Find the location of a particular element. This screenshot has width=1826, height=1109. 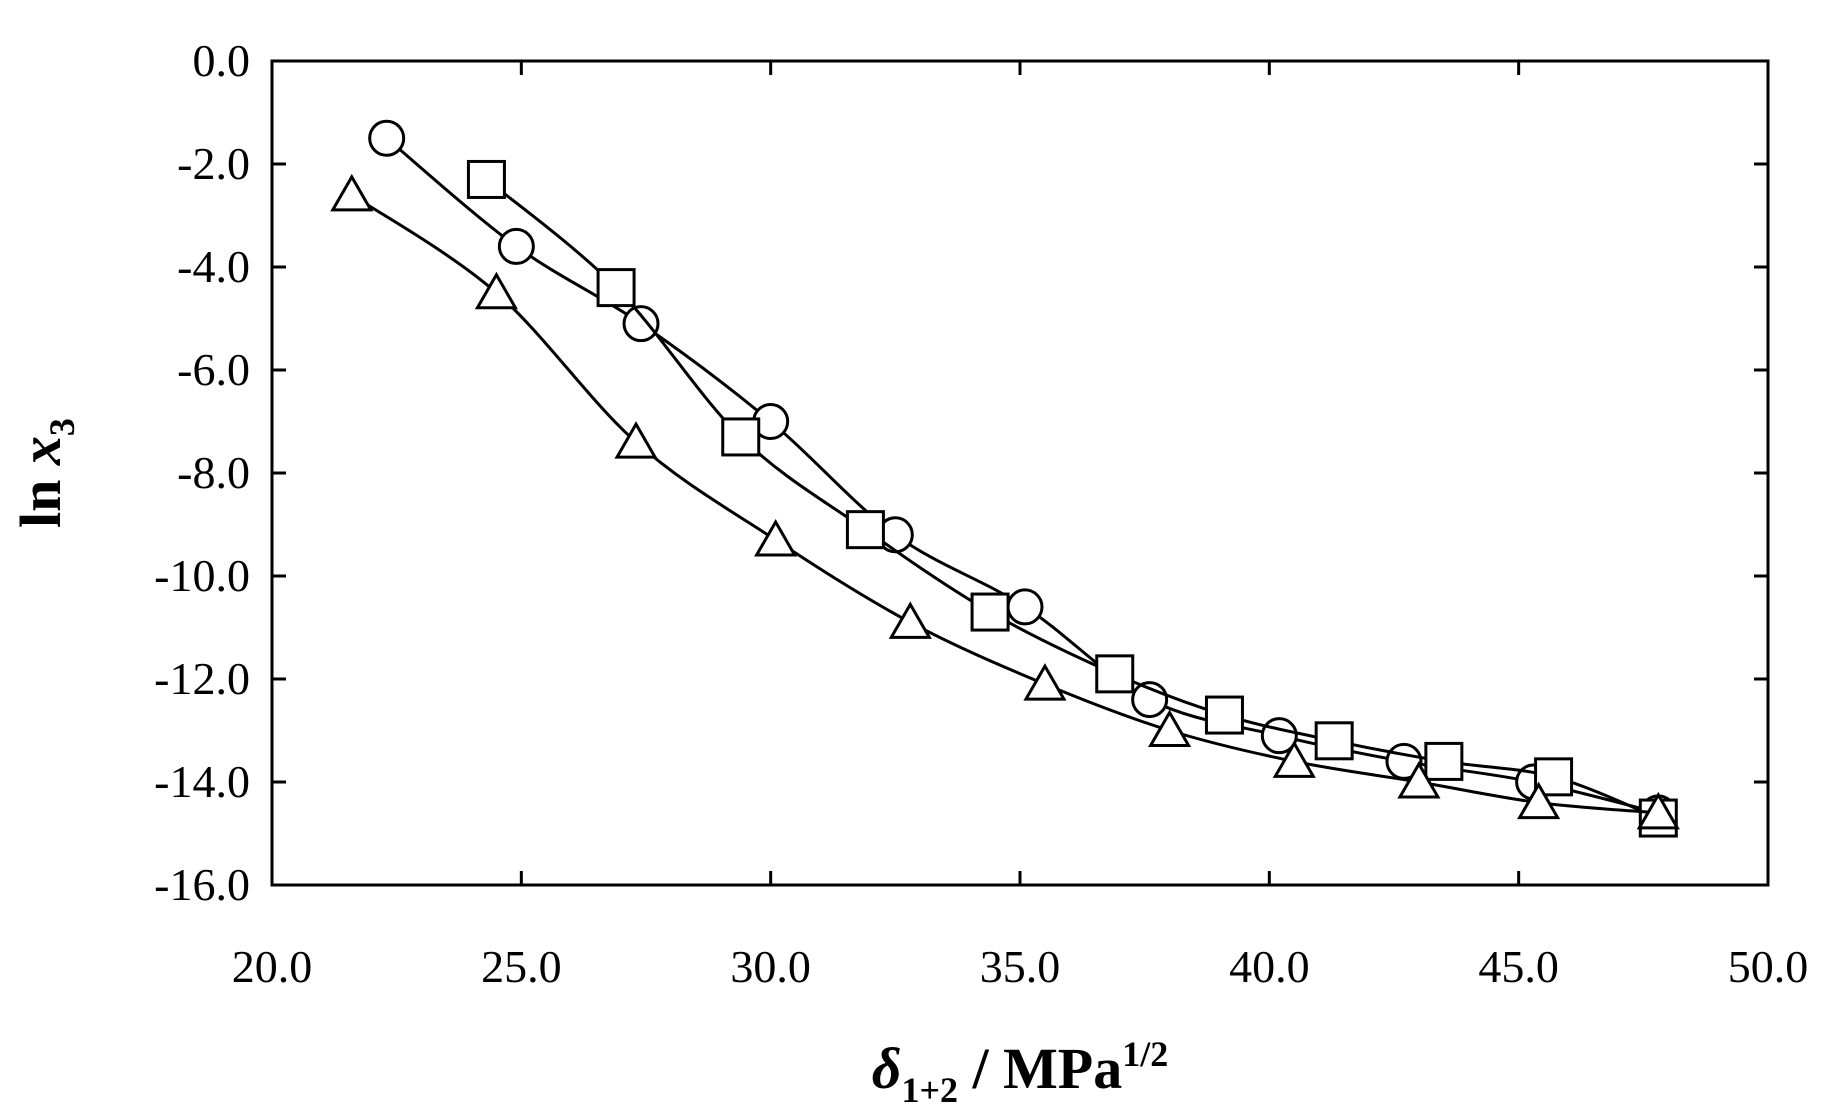

x-axis-title: δ1+2 / MPa1/2 is located at coordinates (1020, 1071).